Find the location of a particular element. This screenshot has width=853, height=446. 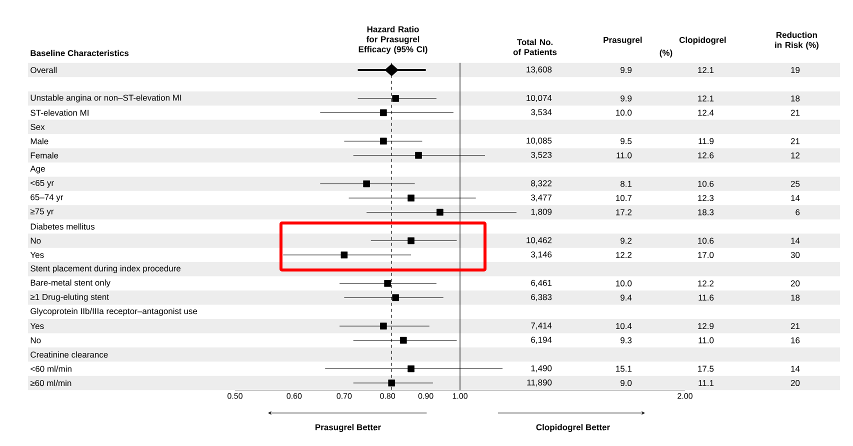

text: 12.2 is located at coordinates (706, 283).